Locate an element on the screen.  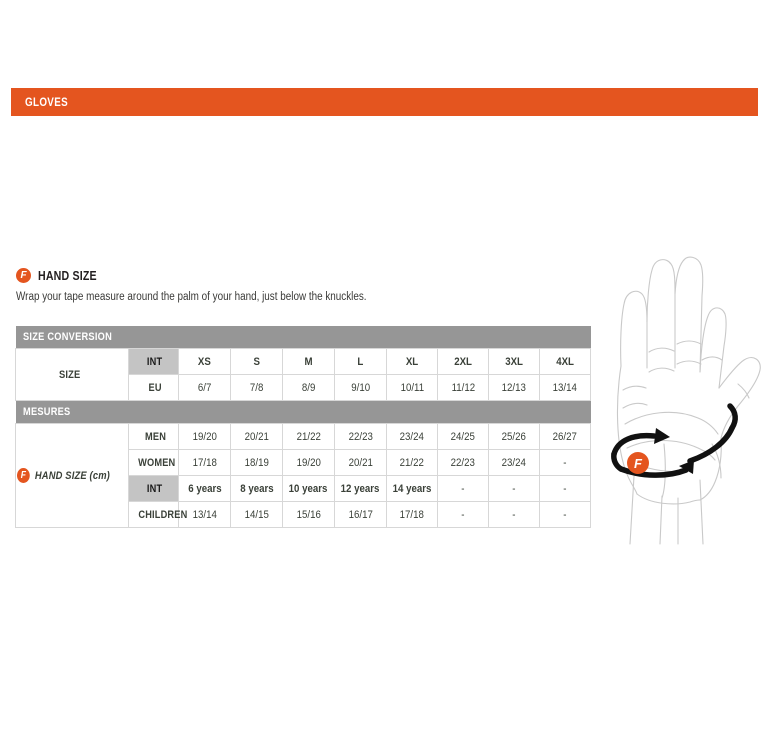
sublabel-int-children: INT is located at coordinates (153, 488).